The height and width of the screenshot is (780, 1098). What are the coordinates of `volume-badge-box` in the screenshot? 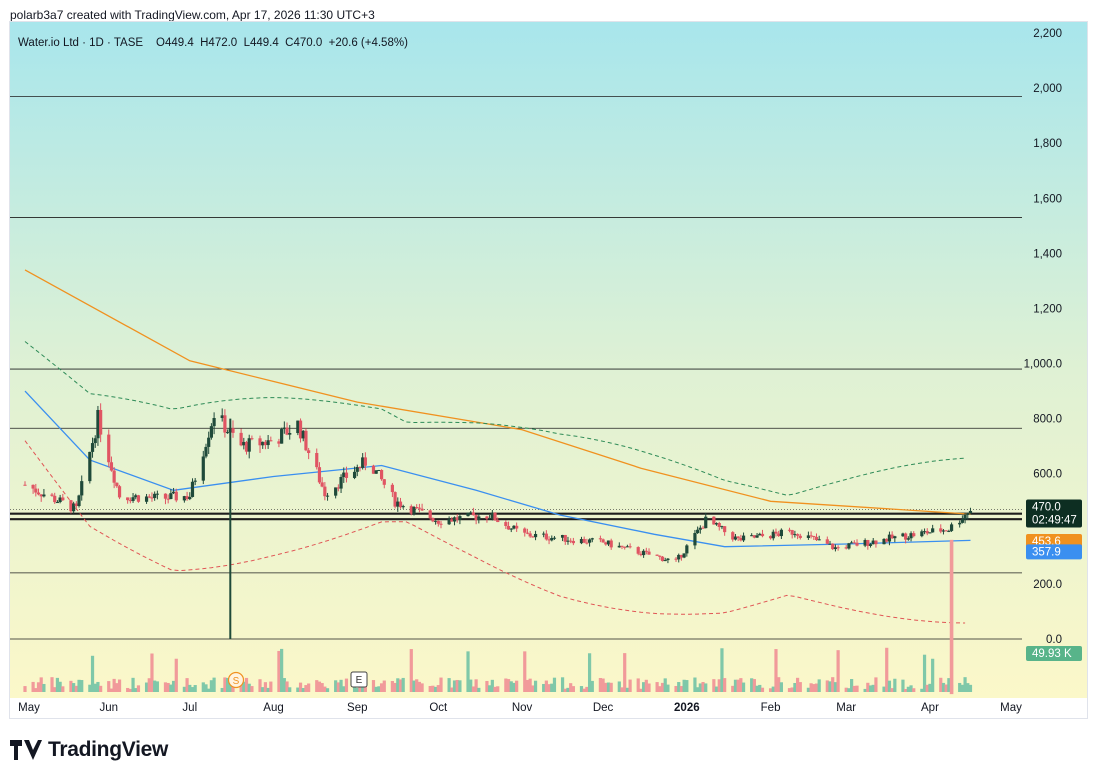 It's located at (1054, 653).